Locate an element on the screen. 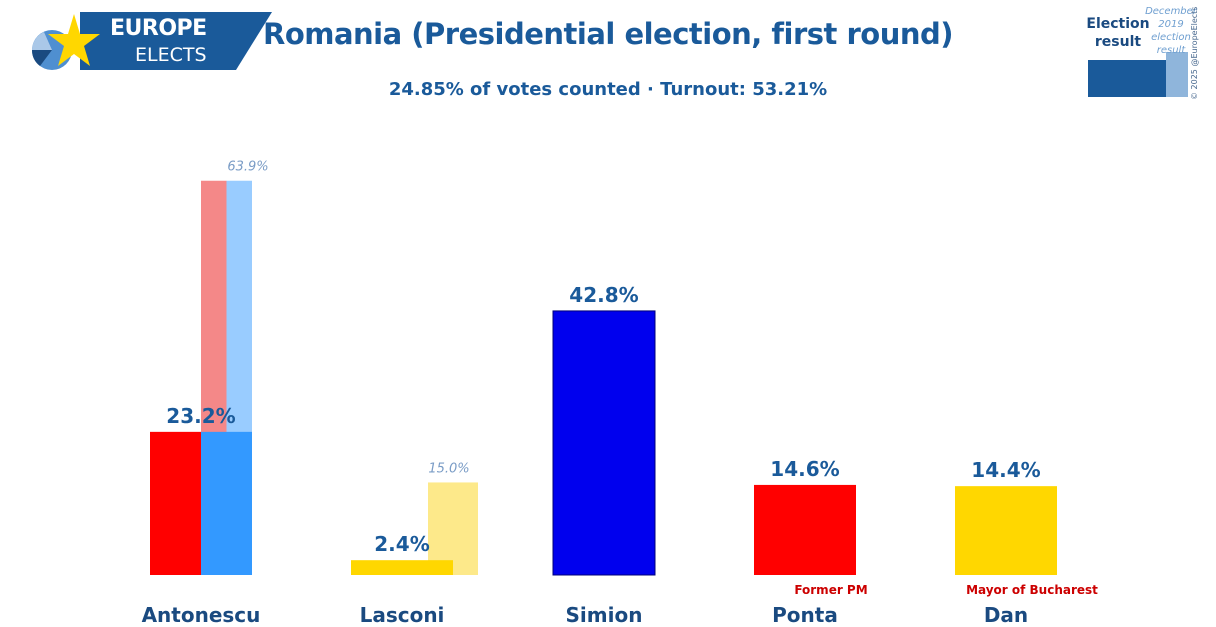 The height and width of the screenshot is (627, 1216). europe-elects-logo is located at coordinates (152, 41).